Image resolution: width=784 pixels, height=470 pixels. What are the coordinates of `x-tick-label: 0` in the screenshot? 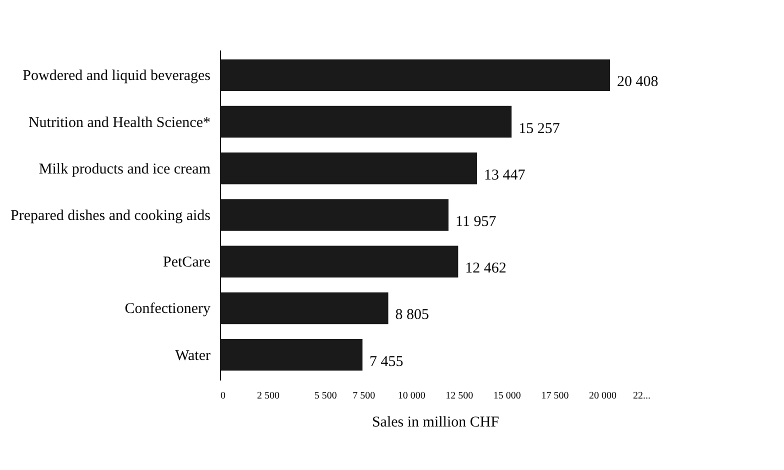 It's located at (223, 396).